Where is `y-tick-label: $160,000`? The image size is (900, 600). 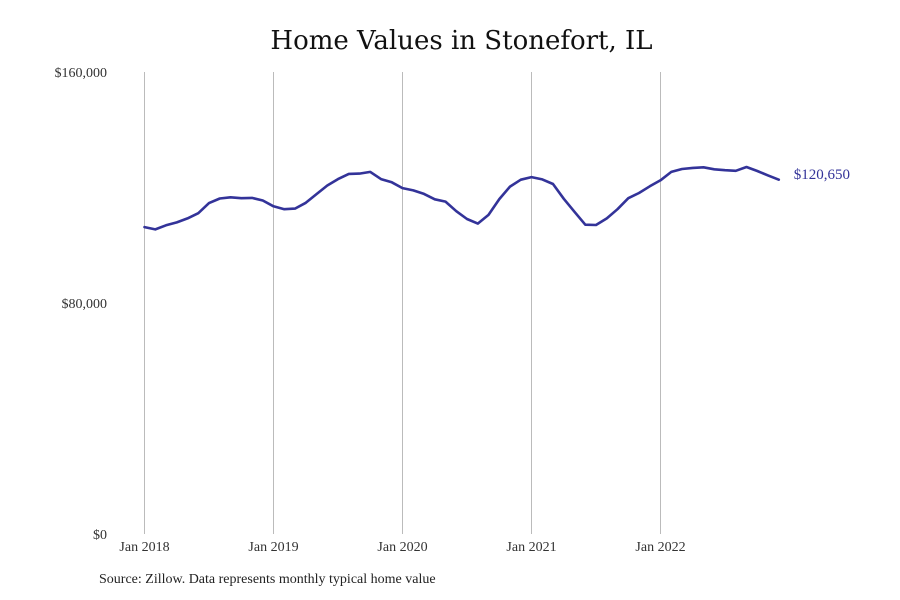
y-tick-label: $160,000 is located at coordinates (81, 73).